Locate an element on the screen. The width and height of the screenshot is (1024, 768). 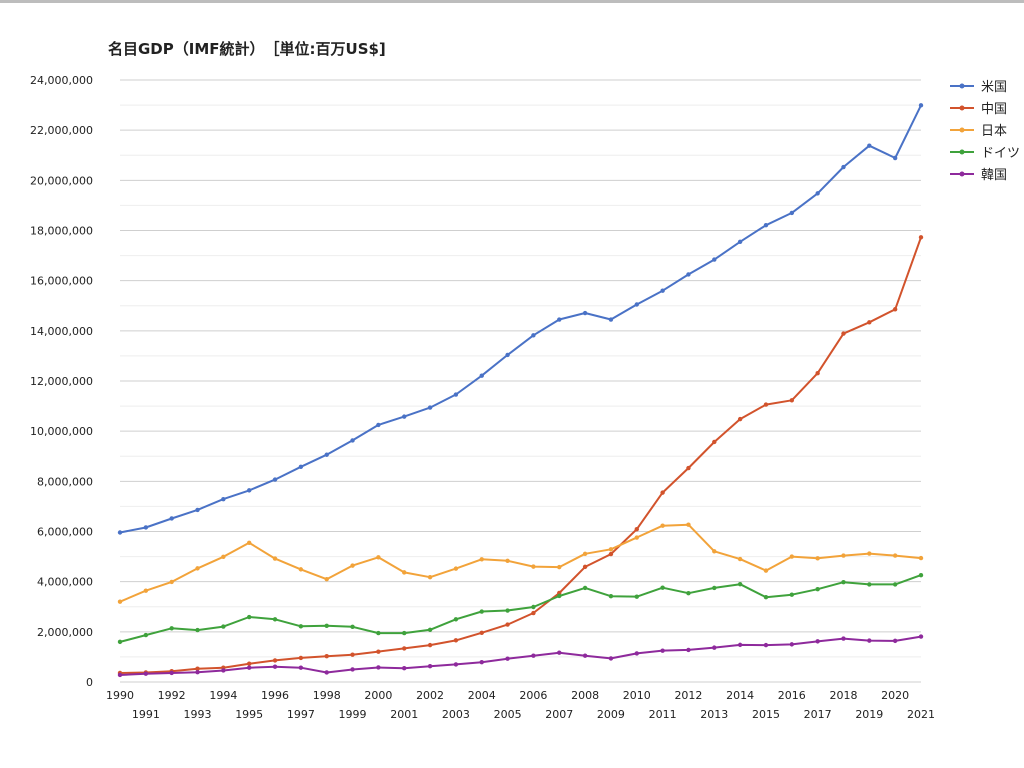
x-tick-label: 2020 is located at coordinates (895, 695).